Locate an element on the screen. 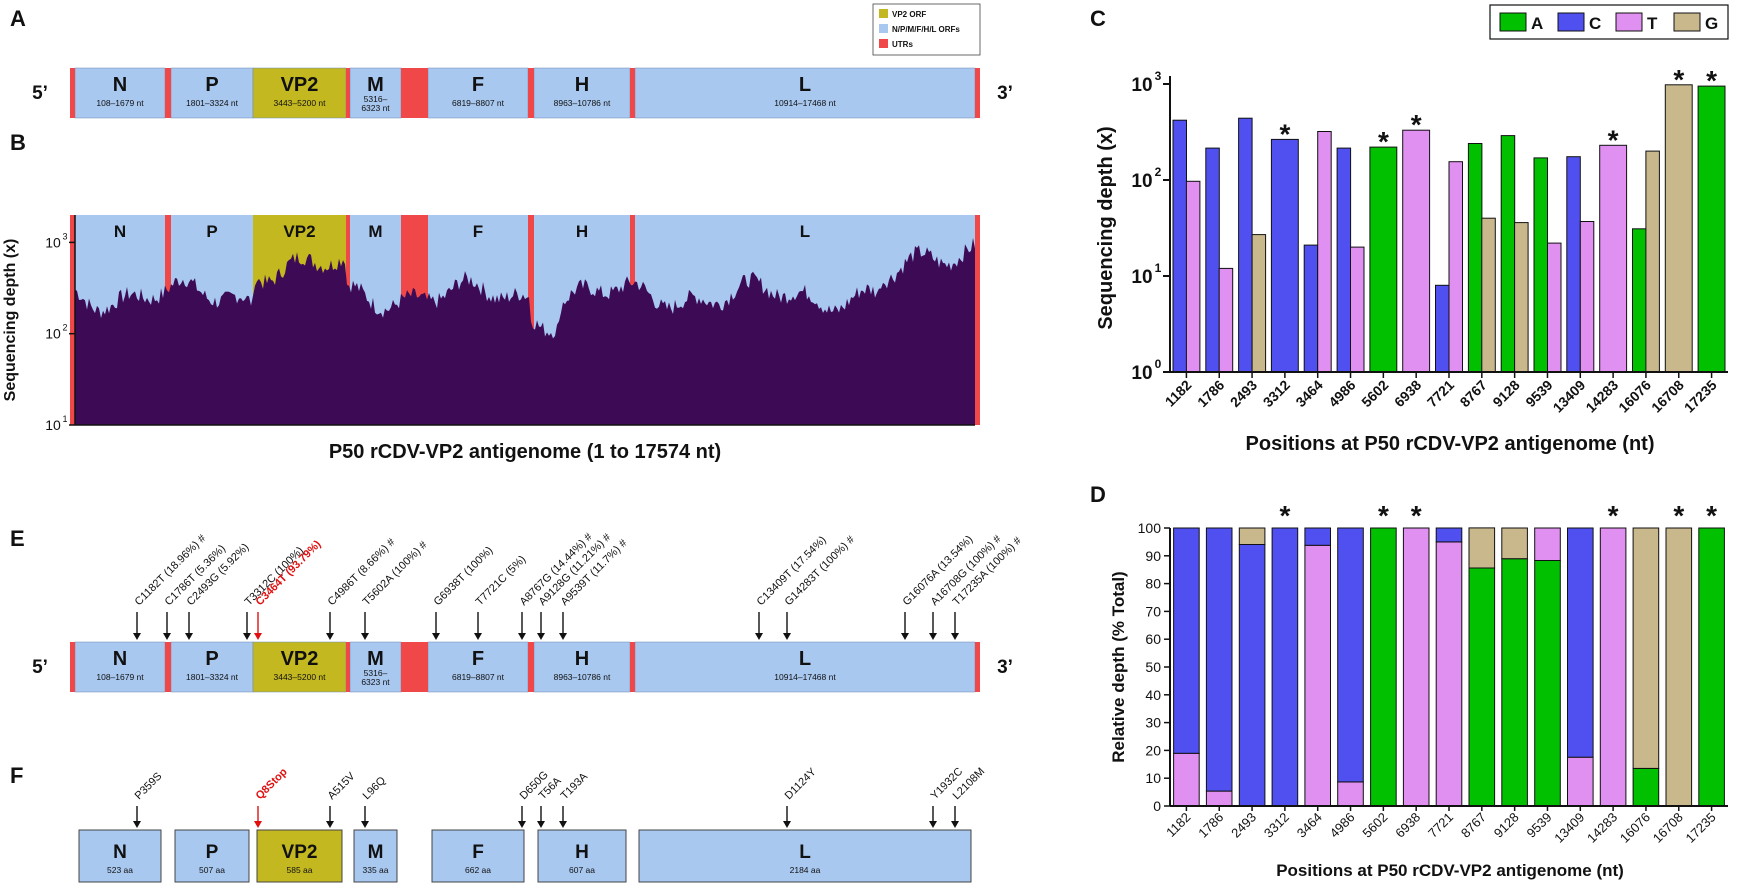 The image size is (1740, 884). a-gene-m-label: M is located at coordinates (375, 85).